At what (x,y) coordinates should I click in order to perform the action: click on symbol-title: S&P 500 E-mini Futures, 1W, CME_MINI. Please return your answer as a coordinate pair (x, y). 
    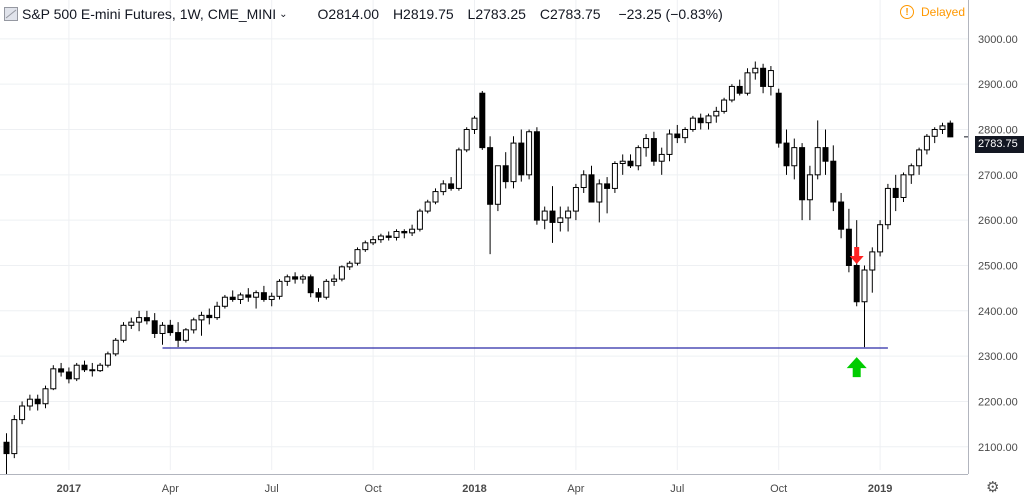
    Looking at the image, I should click on (149, 14).